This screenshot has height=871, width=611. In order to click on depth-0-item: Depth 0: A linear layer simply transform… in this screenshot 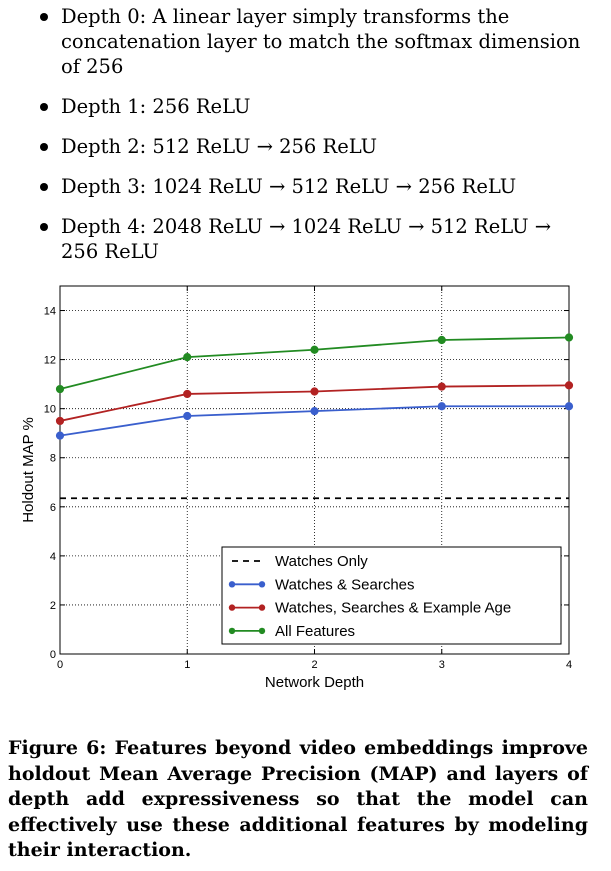, I will do `click(310, 41)`.